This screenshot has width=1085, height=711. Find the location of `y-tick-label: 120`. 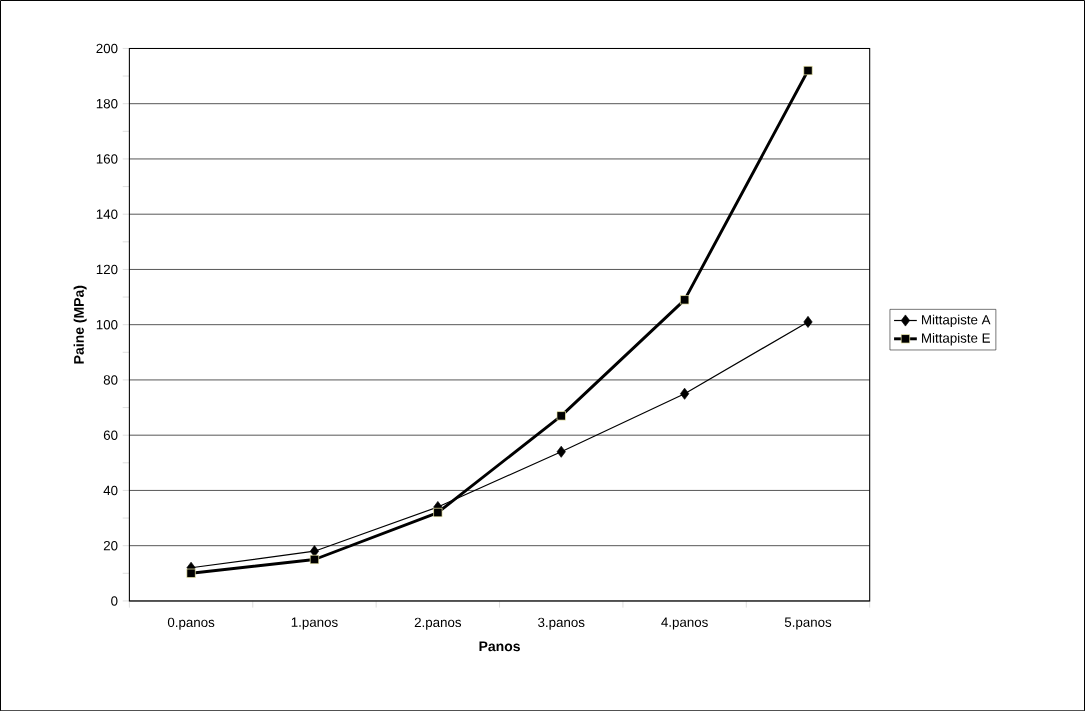

y-tick-label: 120 is located at coordinates (107, 269).